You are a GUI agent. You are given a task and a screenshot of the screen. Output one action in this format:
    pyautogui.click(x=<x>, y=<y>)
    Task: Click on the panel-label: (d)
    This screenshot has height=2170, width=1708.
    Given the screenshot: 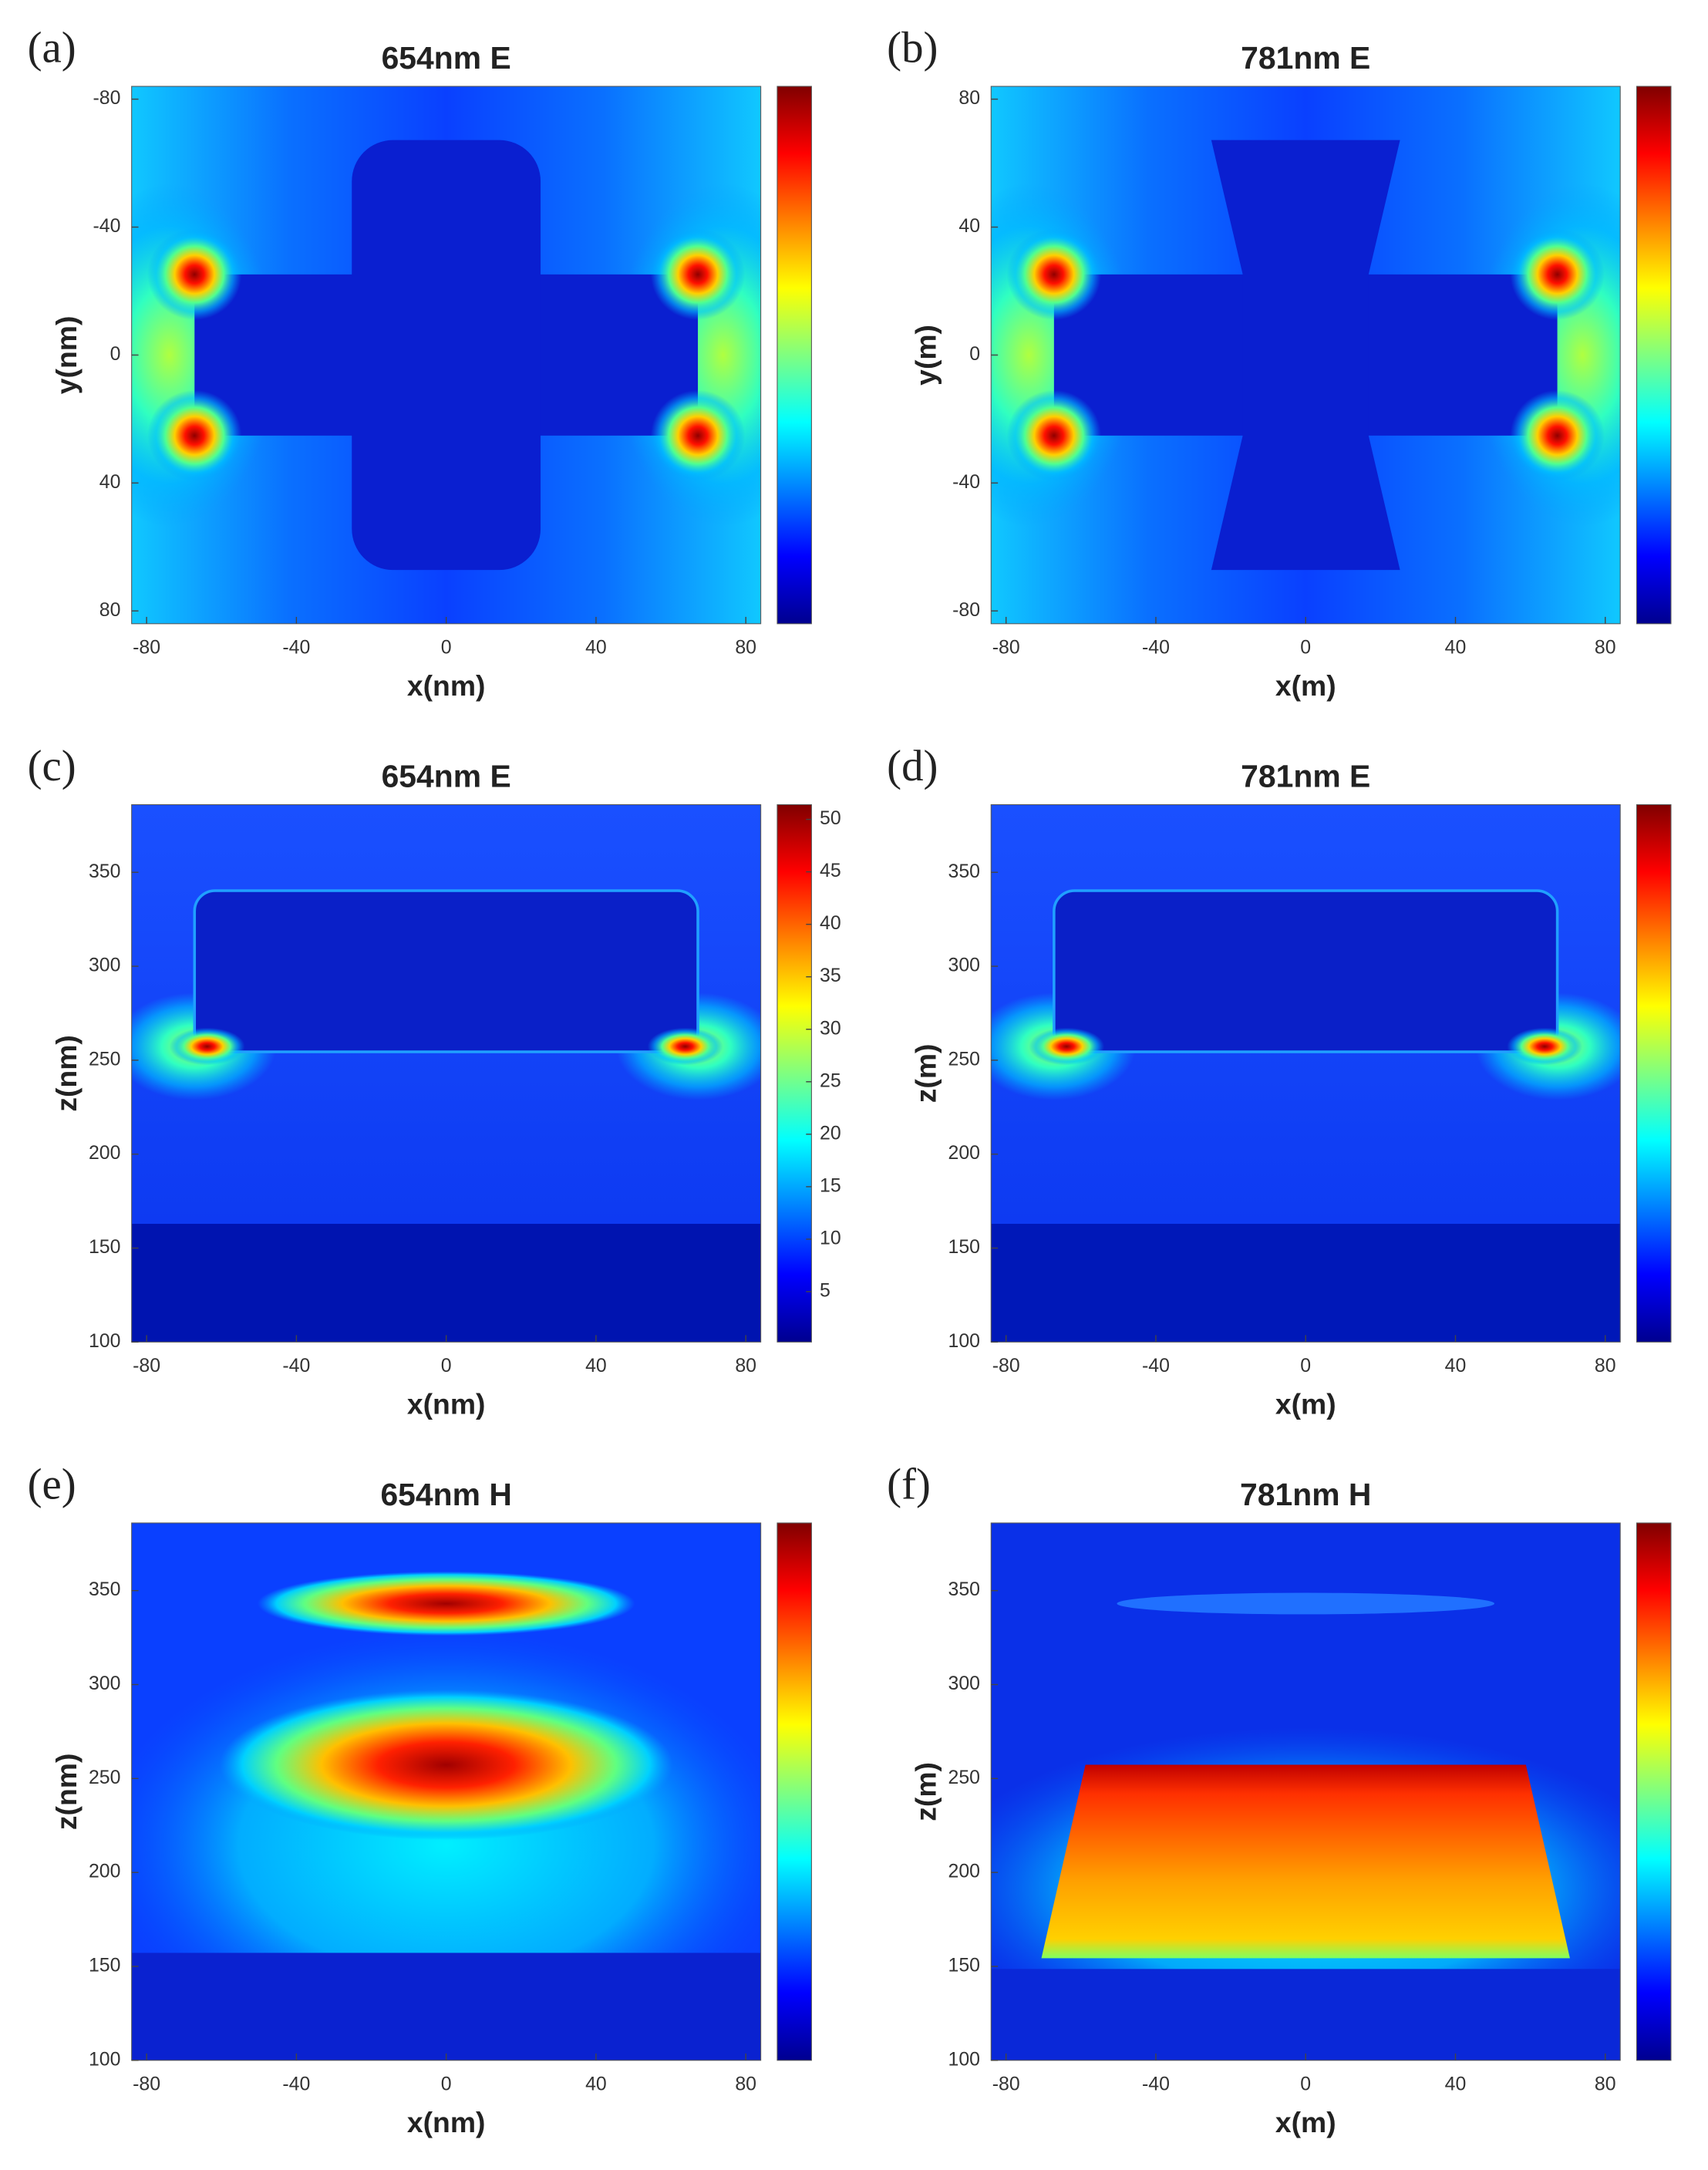 What is the action you would take?
    pyautogui.click(x=913, y=766)
    